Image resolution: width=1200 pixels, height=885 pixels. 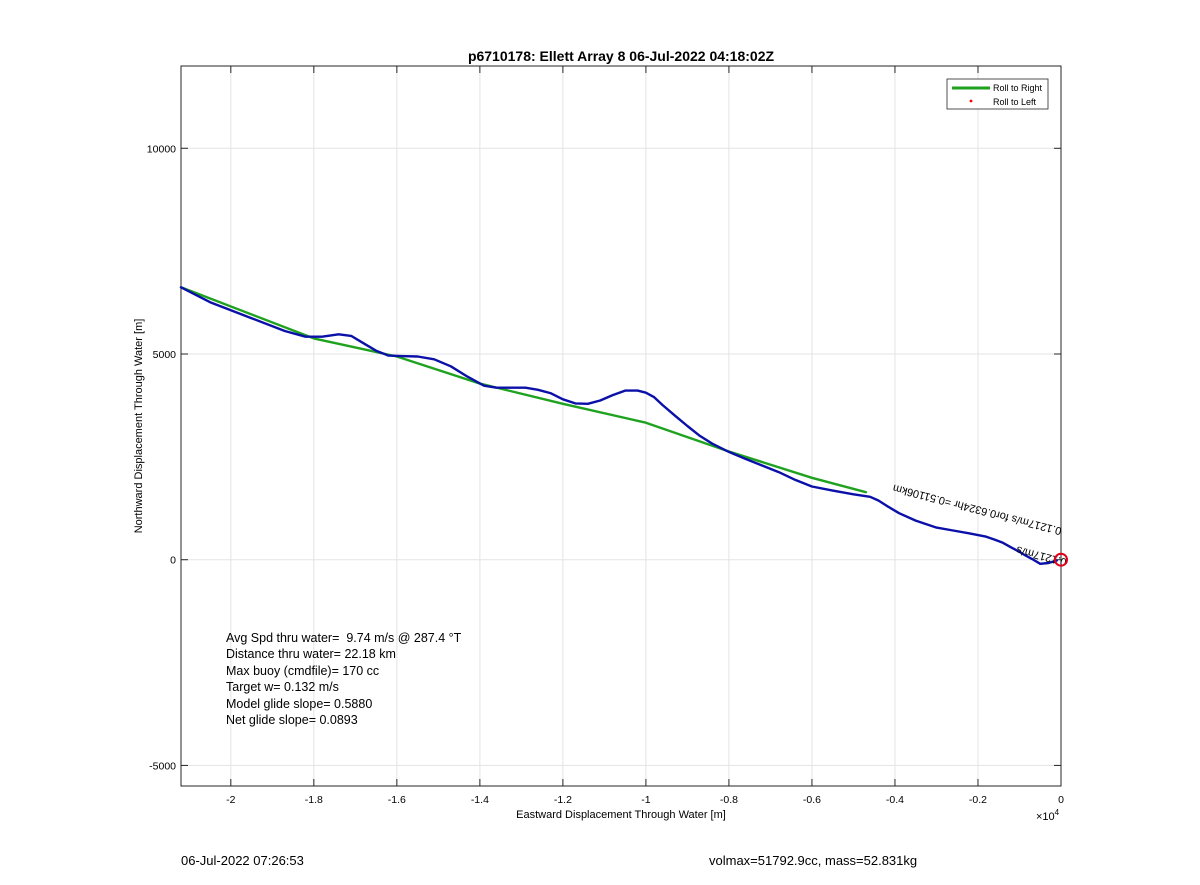 What do you see at coordinates (314, 800) in the screenshot?
I see `x-tick-label: -1.8` at bounding box center [314, 800].